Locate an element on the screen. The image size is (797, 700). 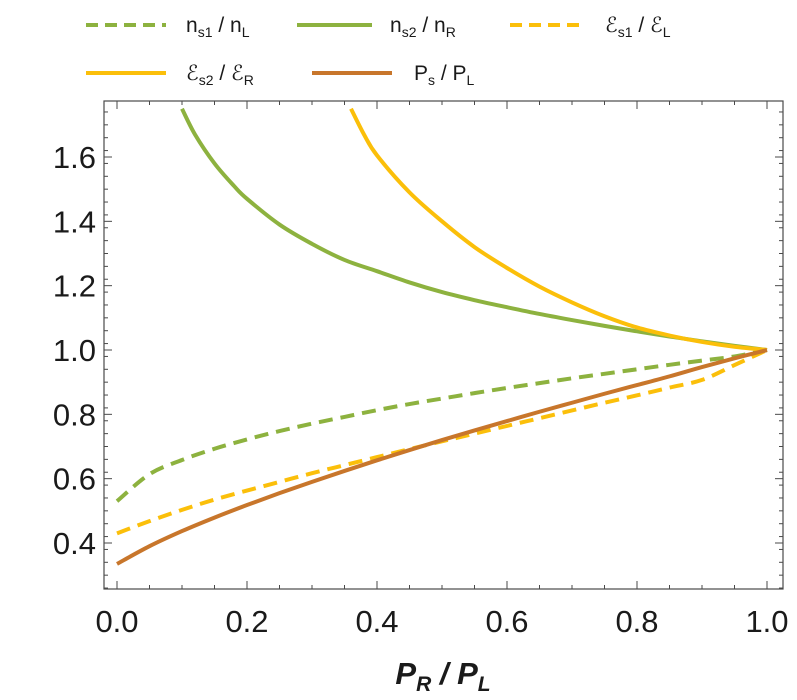
legend-label-1: ns2 / nR is located at coordinates (423, 27).